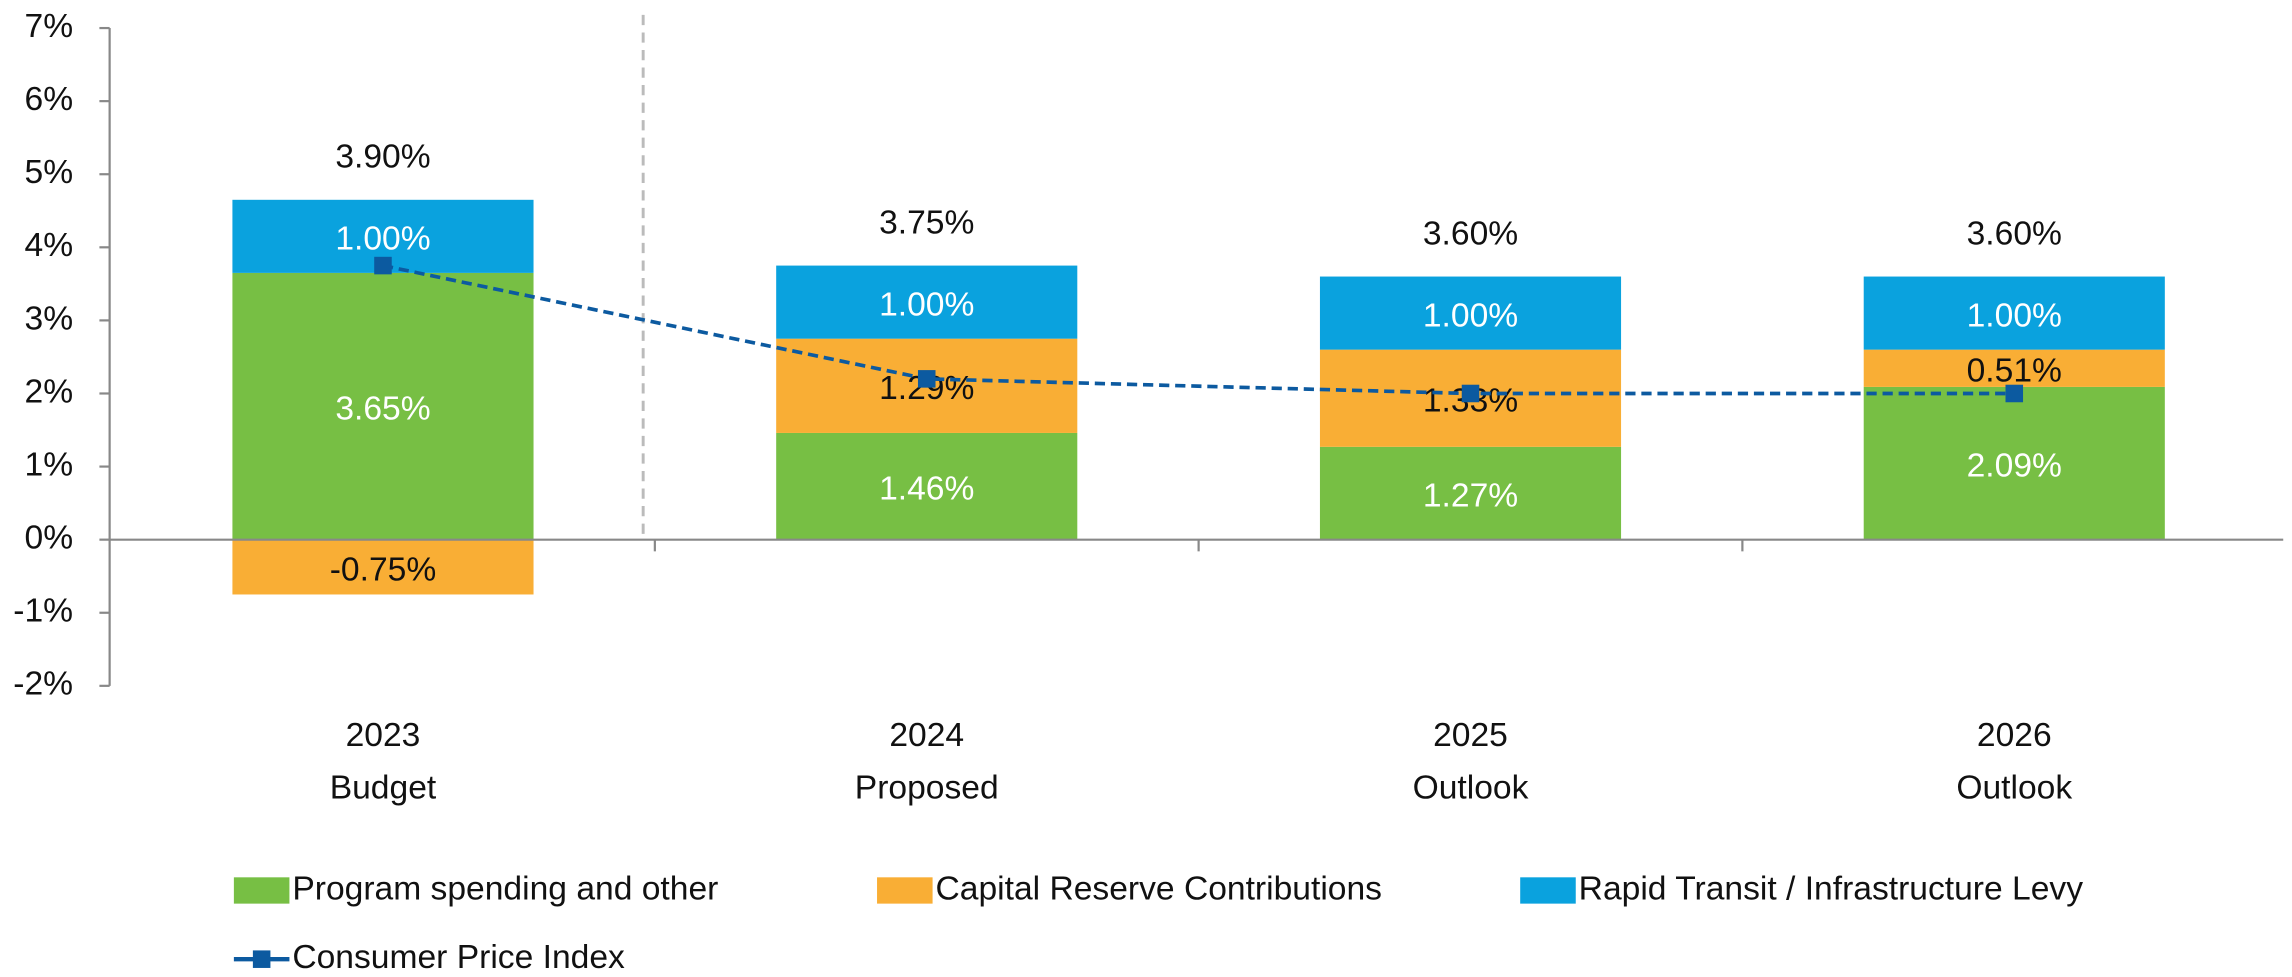 The width and height of the screenshot is (2292, 977). I want to click on legend-label: Program spending and other, so click(505, 888).